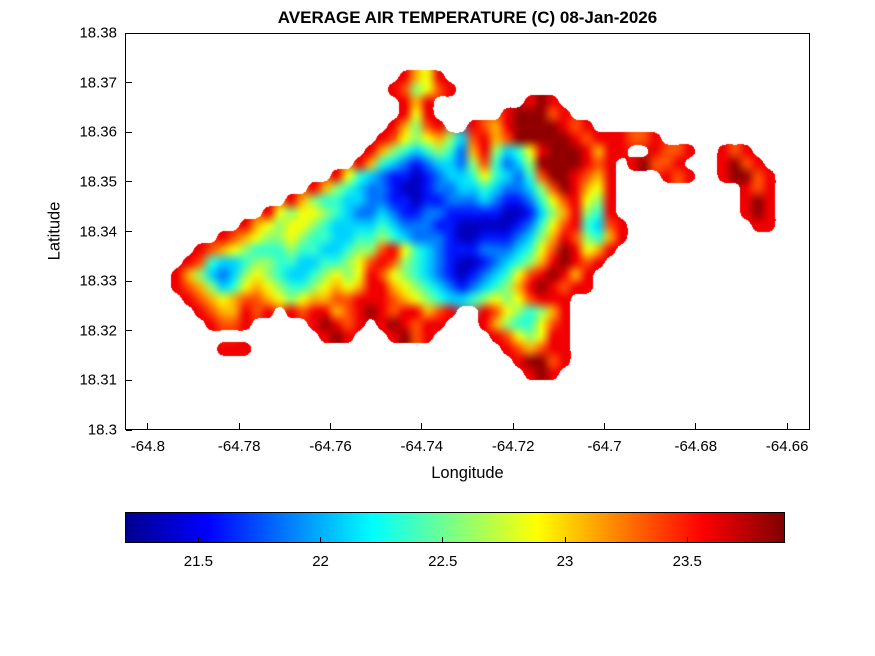 This screenshot has width=875, height=656. What do you see at coordinates (787, 446) in the screenshot?
I see `x-tick-label: -64.66` at bounding box center [787, 446].